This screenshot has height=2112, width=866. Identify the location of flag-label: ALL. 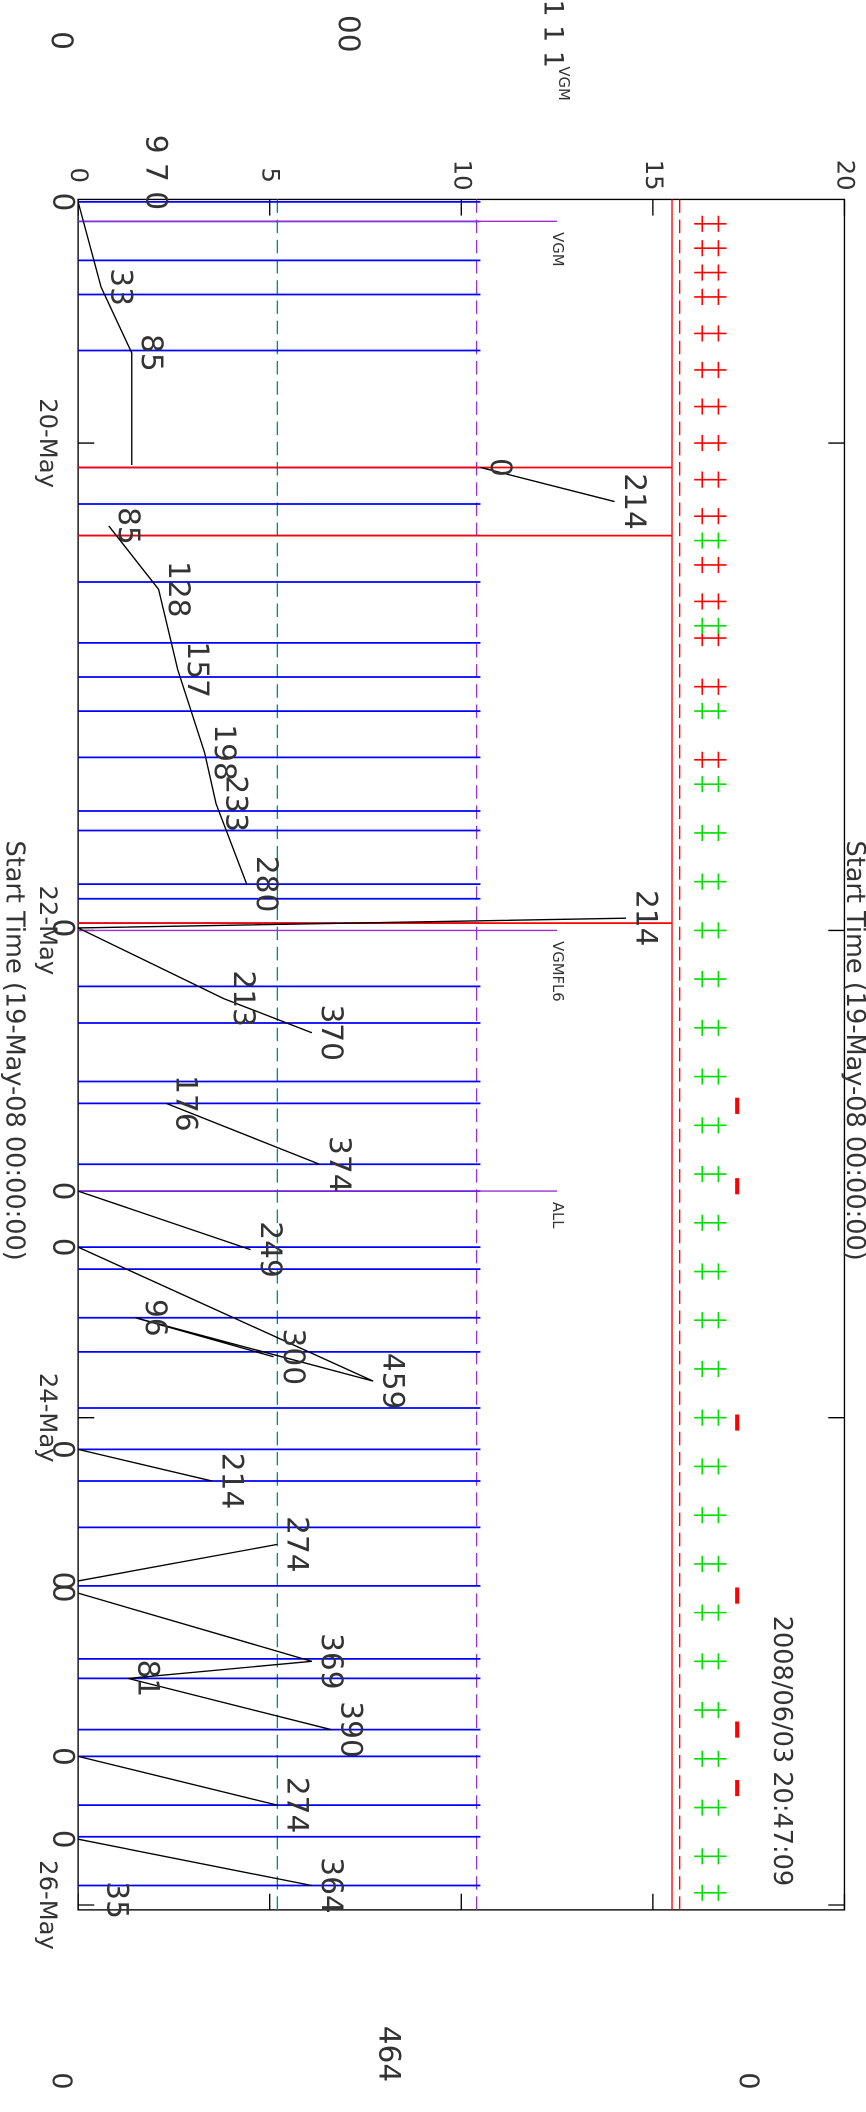
(557, 1215).